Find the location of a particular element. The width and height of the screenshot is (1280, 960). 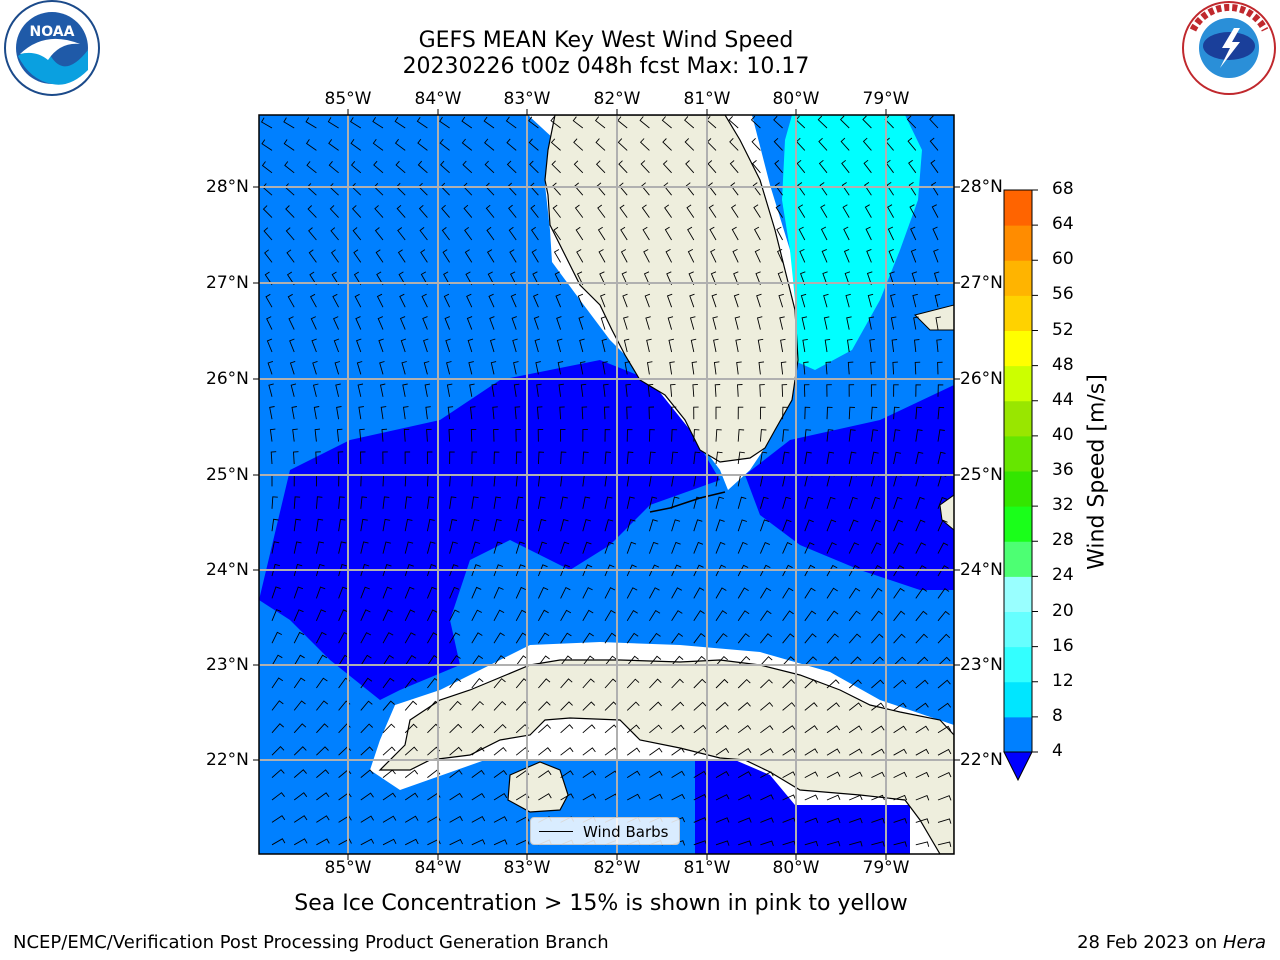

legend-label: Wind Barbs is located at coordinates (626, 832).